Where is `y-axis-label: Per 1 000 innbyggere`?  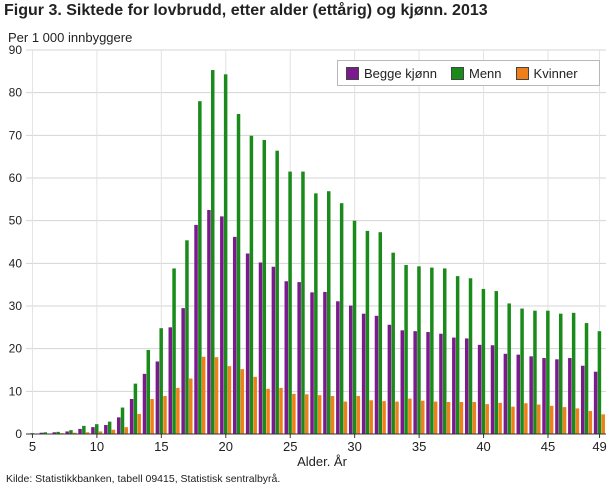
y-axis-label: Per 1 000 innbyggere is located at coordinates (70, 37).